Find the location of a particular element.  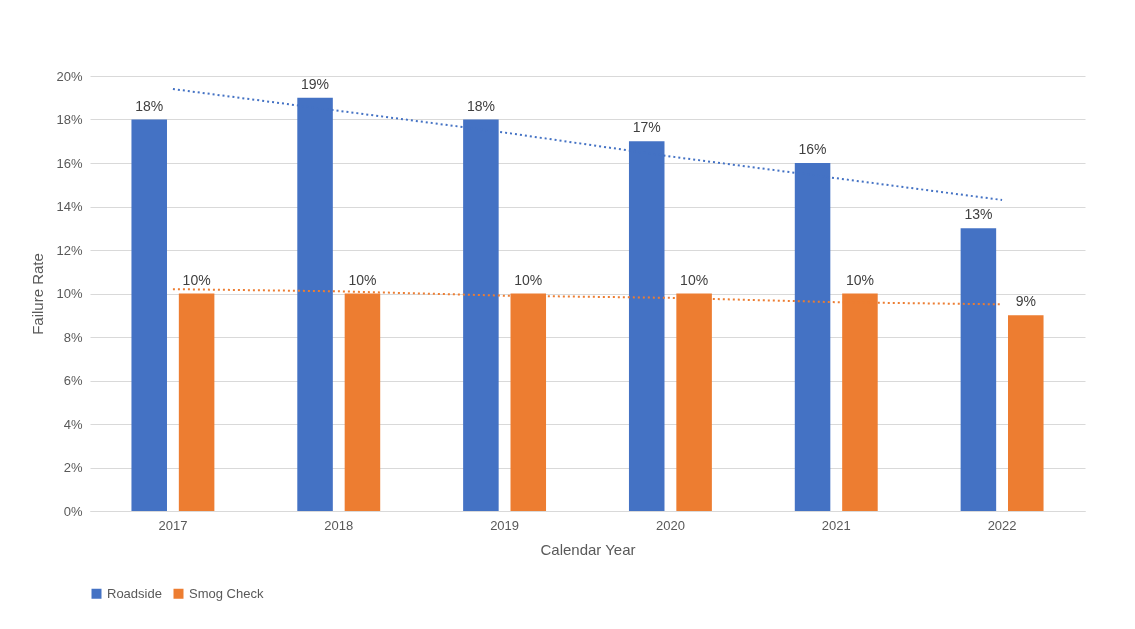

x-tick-label: 2021 is located at coordinates (836, 525).